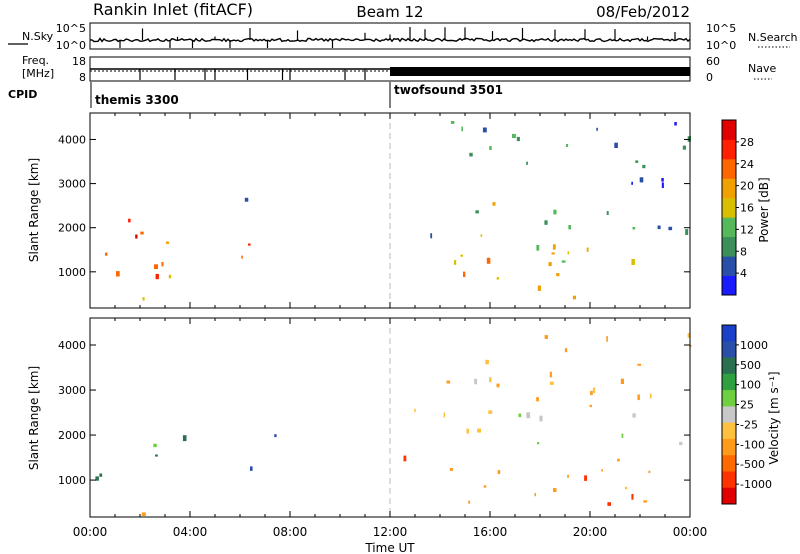  Describe the element at coordinates (35, 60) in the screenshot. I see `freq-label: Freq.` at that location.